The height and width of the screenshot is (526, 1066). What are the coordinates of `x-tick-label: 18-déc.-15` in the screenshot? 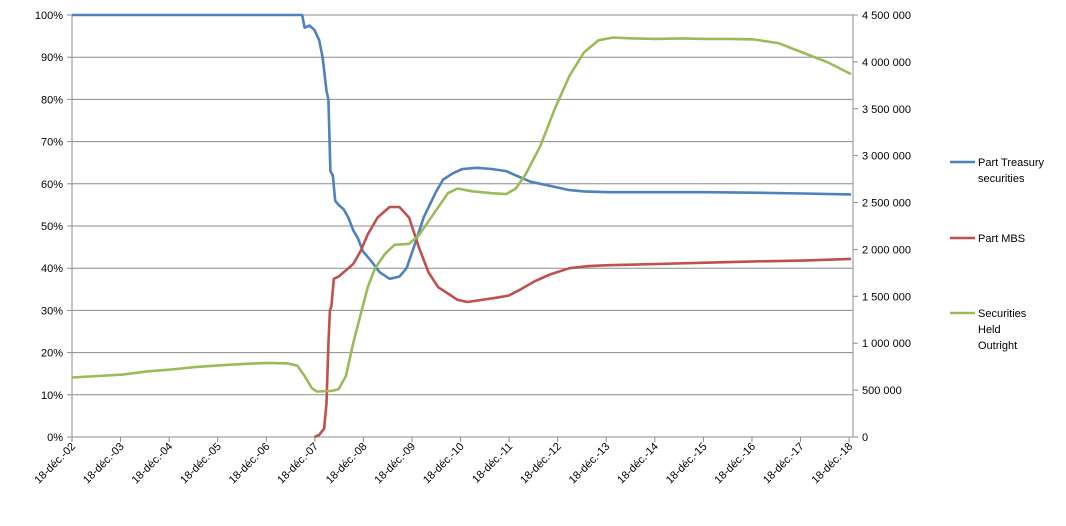 It's located at (687, 464).